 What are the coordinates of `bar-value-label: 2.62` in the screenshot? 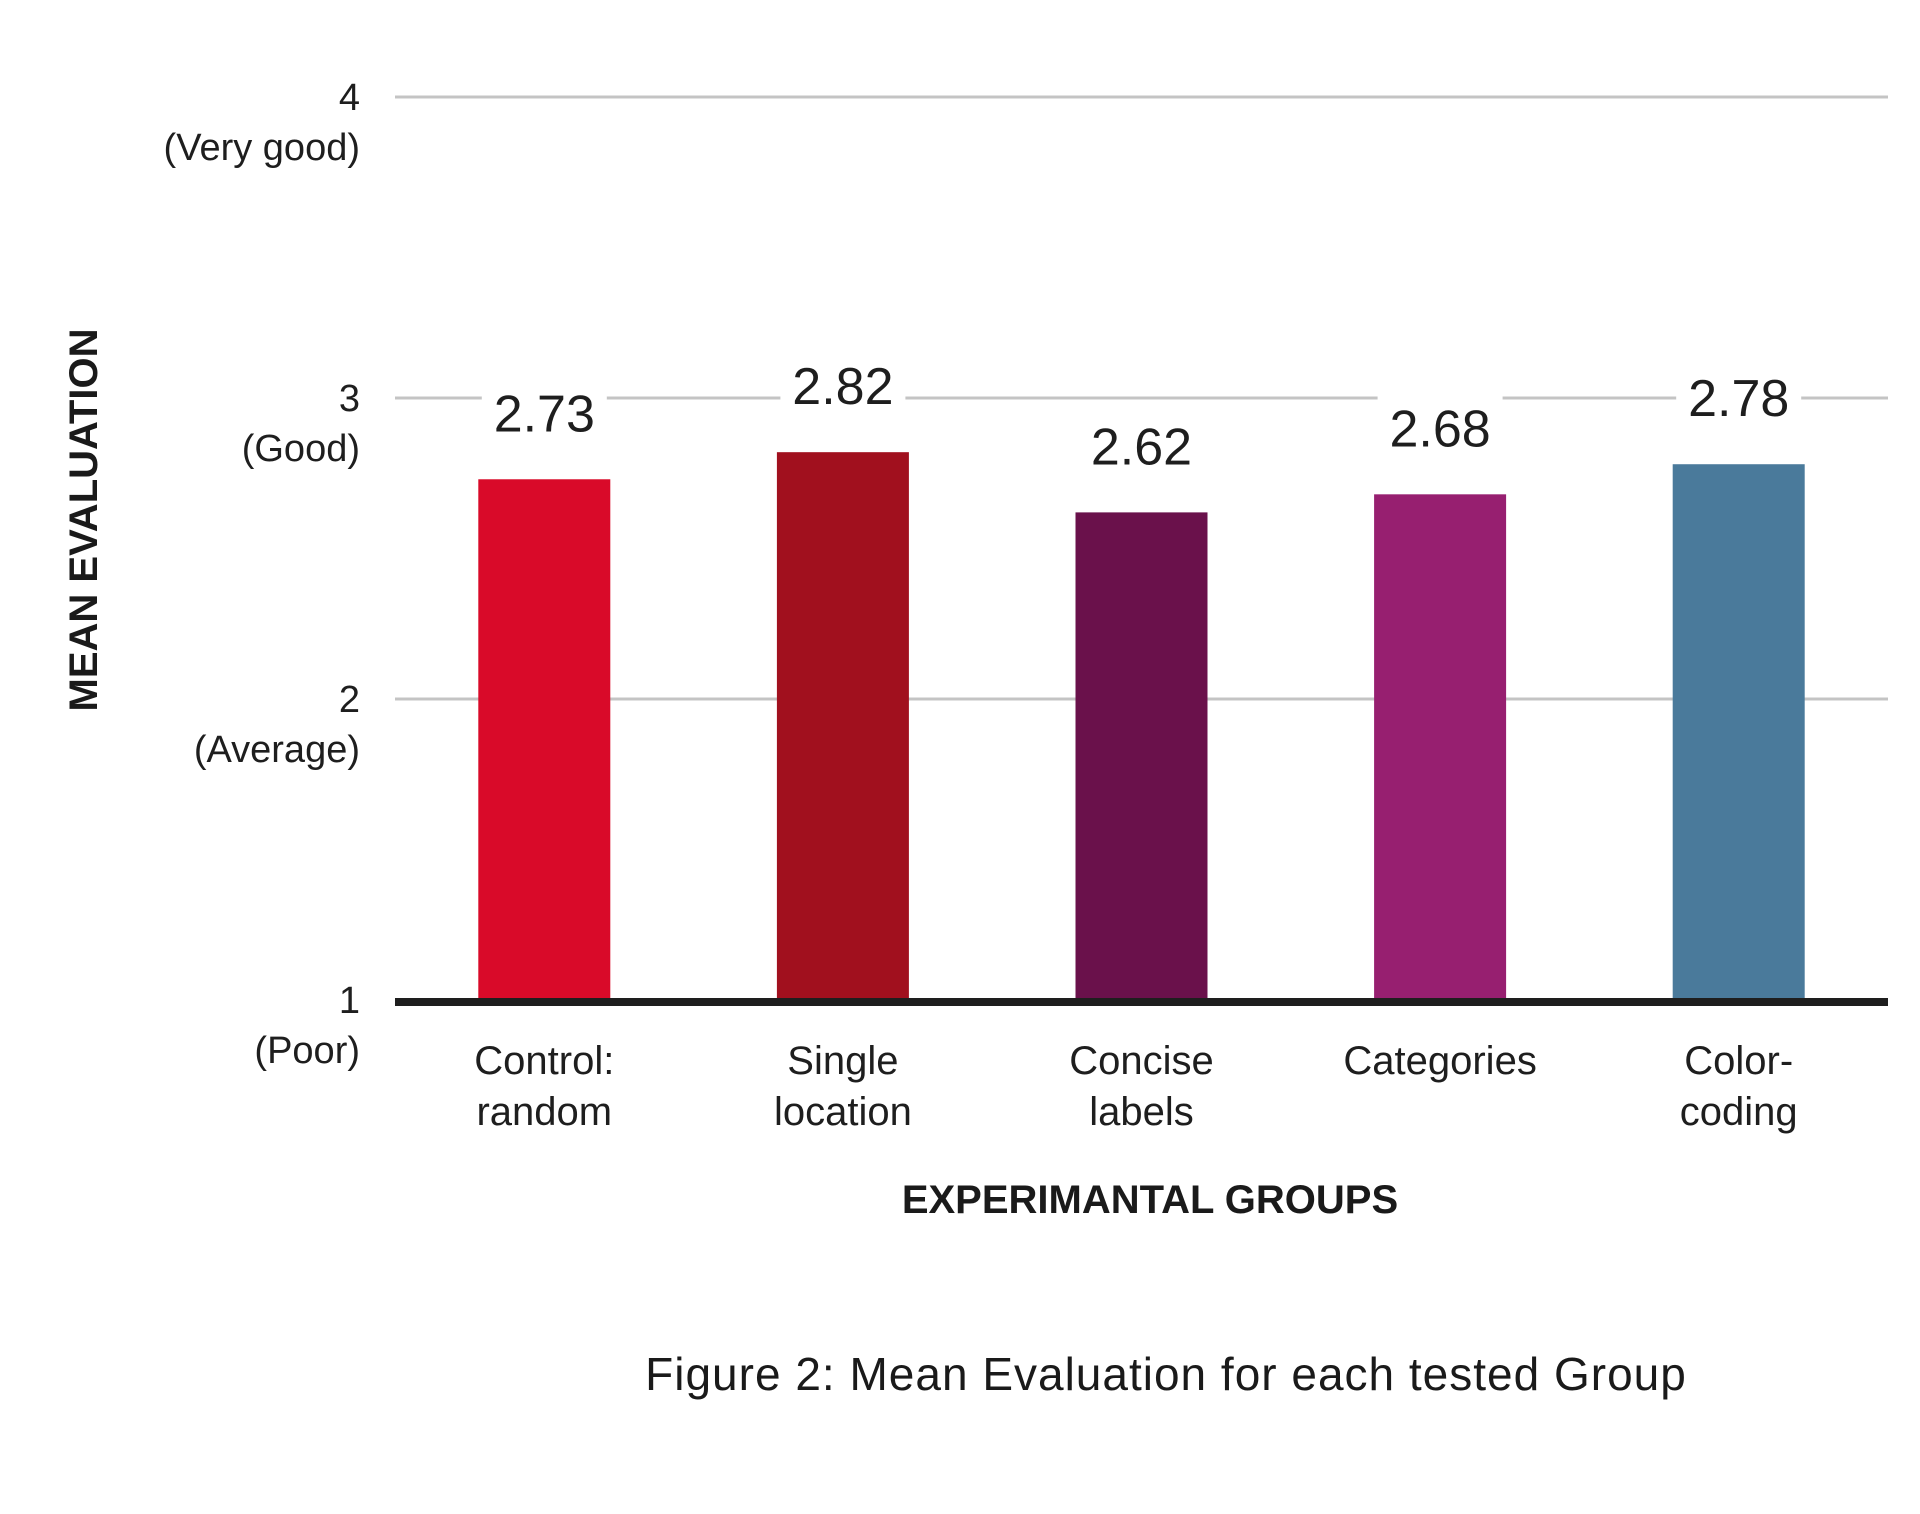 It's located at (1141, 447).